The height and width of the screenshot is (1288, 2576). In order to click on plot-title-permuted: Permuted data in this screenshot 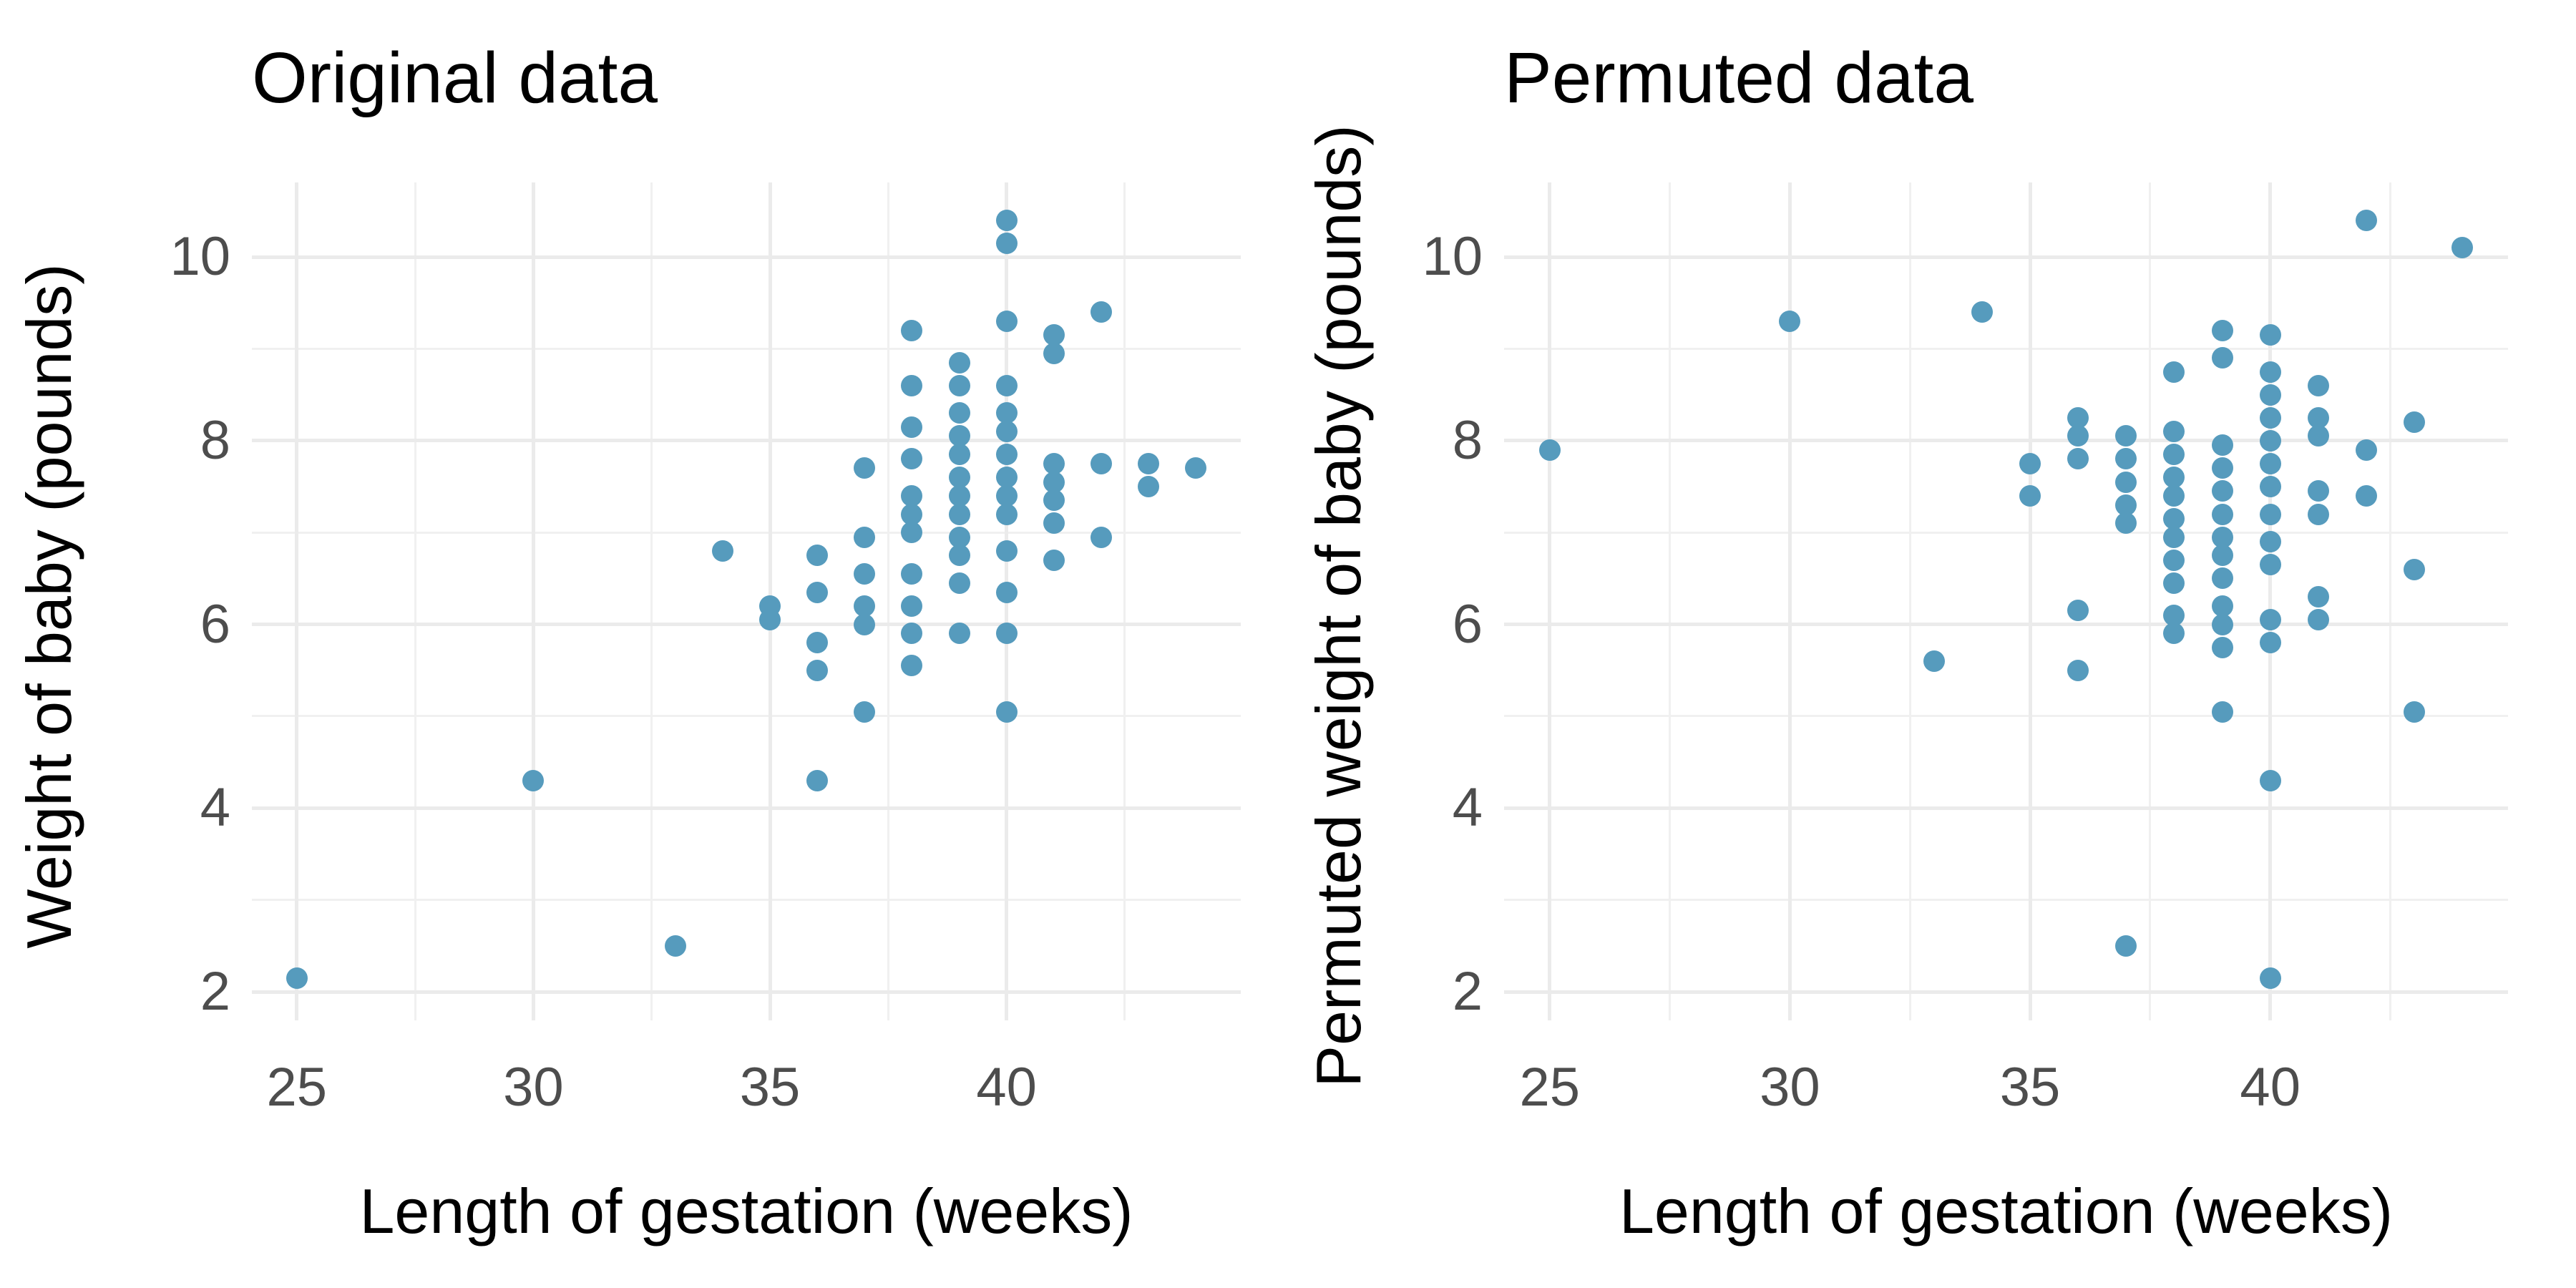, I will do `click(1739, 78)`.